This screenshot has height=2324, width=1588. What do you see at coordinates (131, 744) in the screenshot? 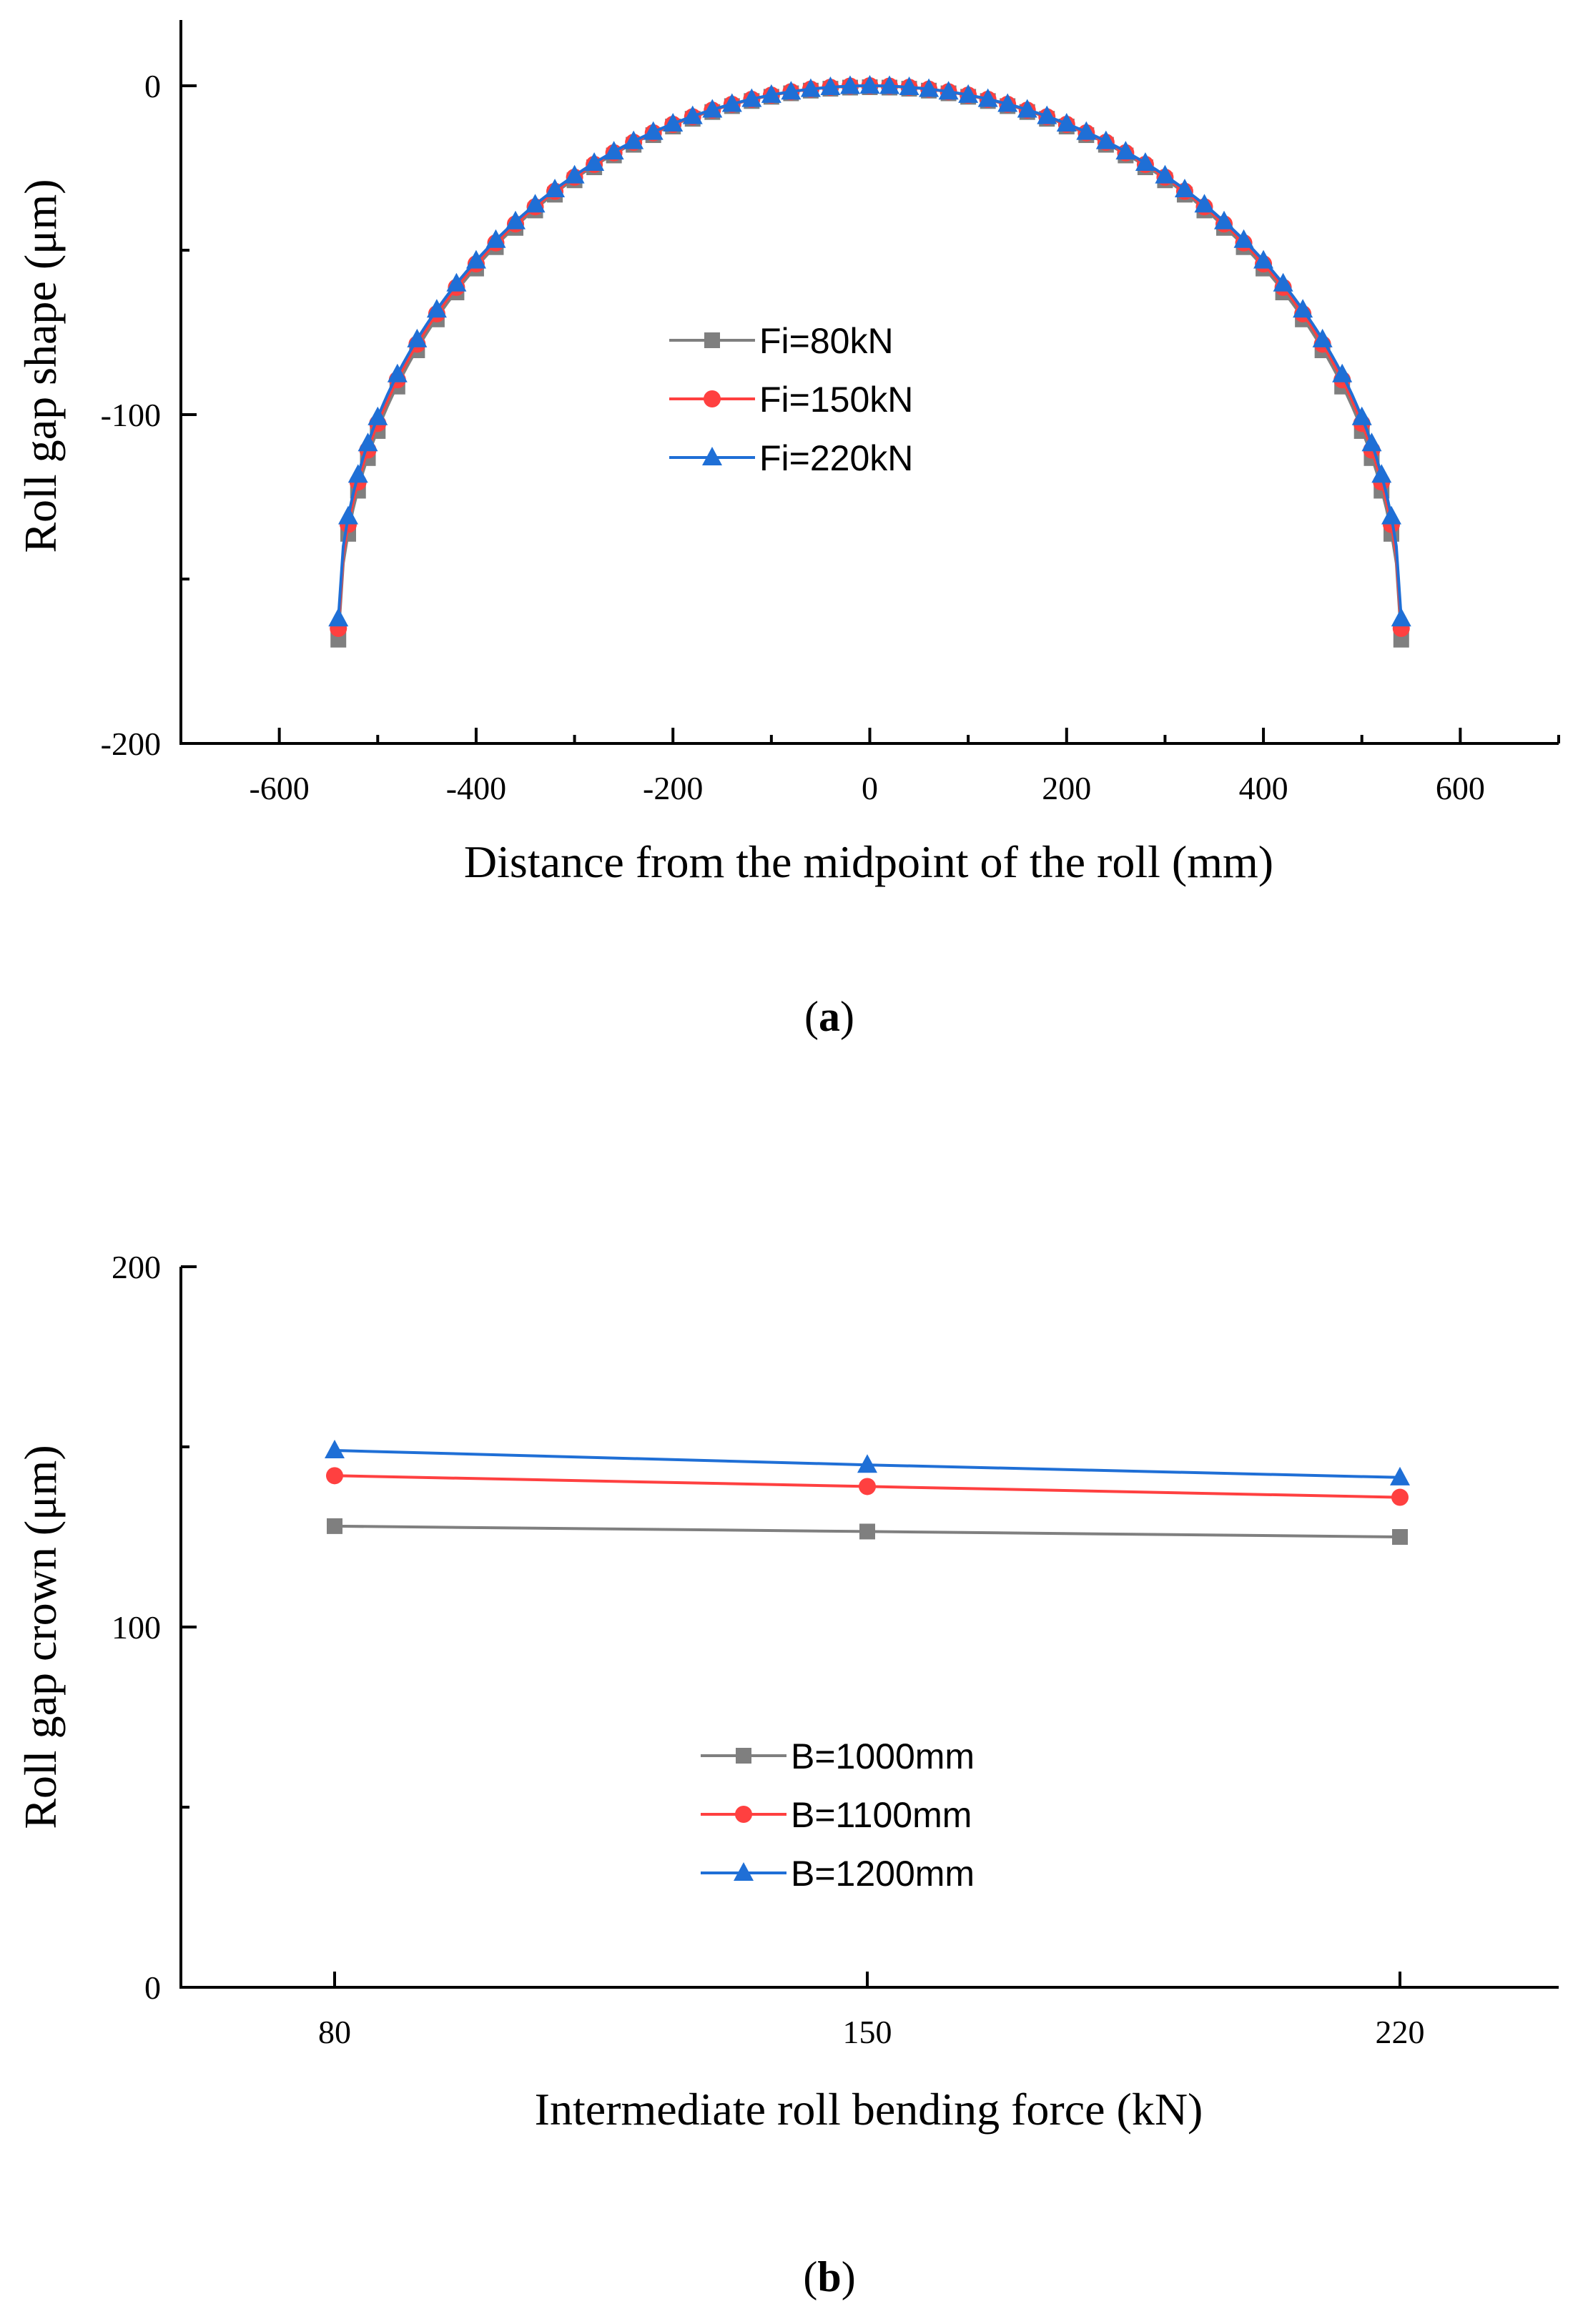
I see `y-tick-label: -200` at bounding box center [131, 744].